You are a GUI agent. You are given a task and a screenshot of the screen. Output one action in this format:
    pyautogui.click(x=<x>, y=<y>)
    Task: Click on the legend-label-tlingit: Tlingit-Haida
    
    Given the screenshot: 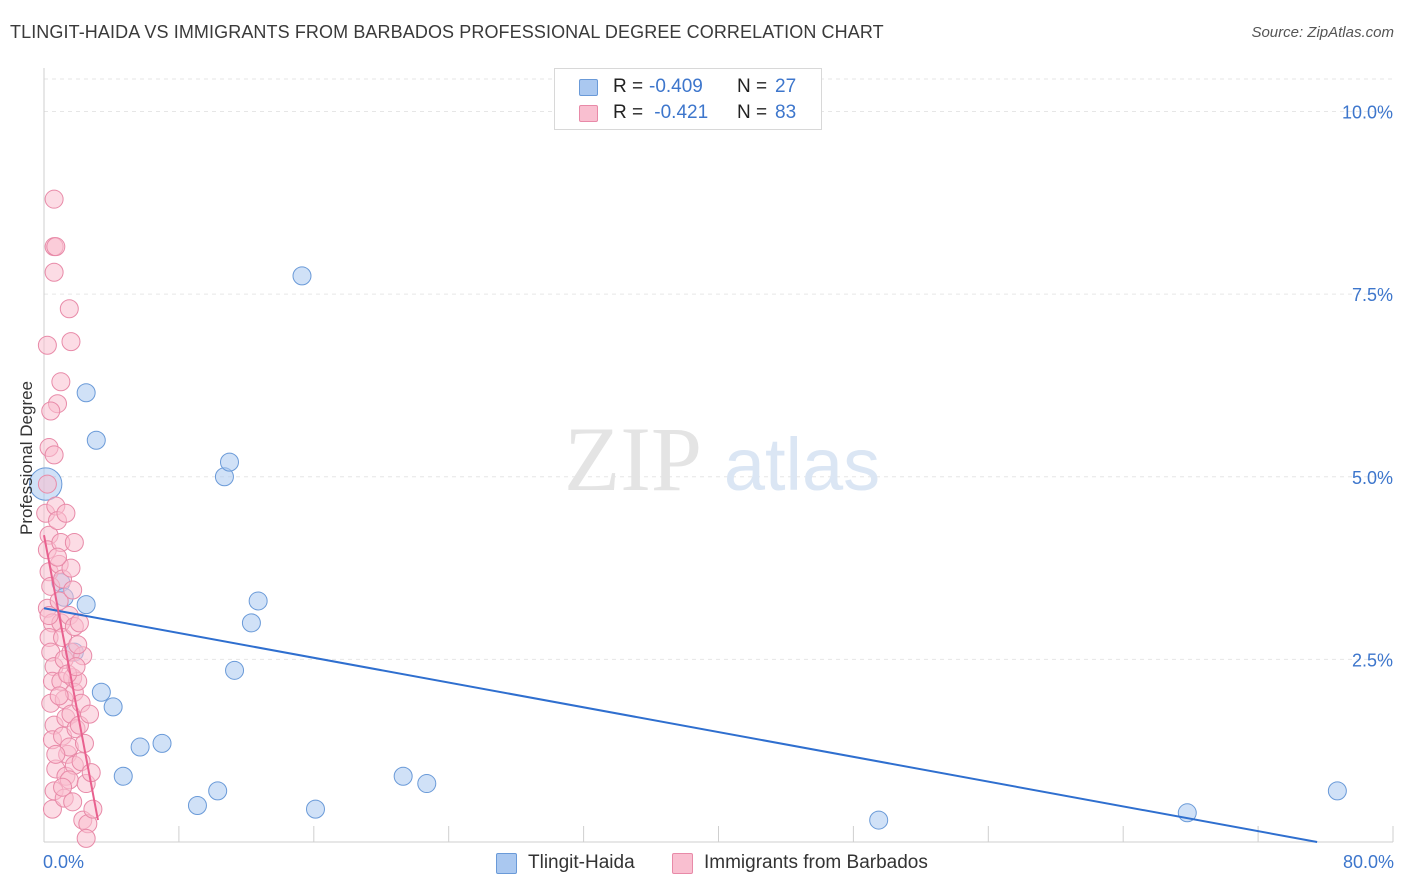 What is the action you would take?
    pyautogui.click(x=581, y=862)
    